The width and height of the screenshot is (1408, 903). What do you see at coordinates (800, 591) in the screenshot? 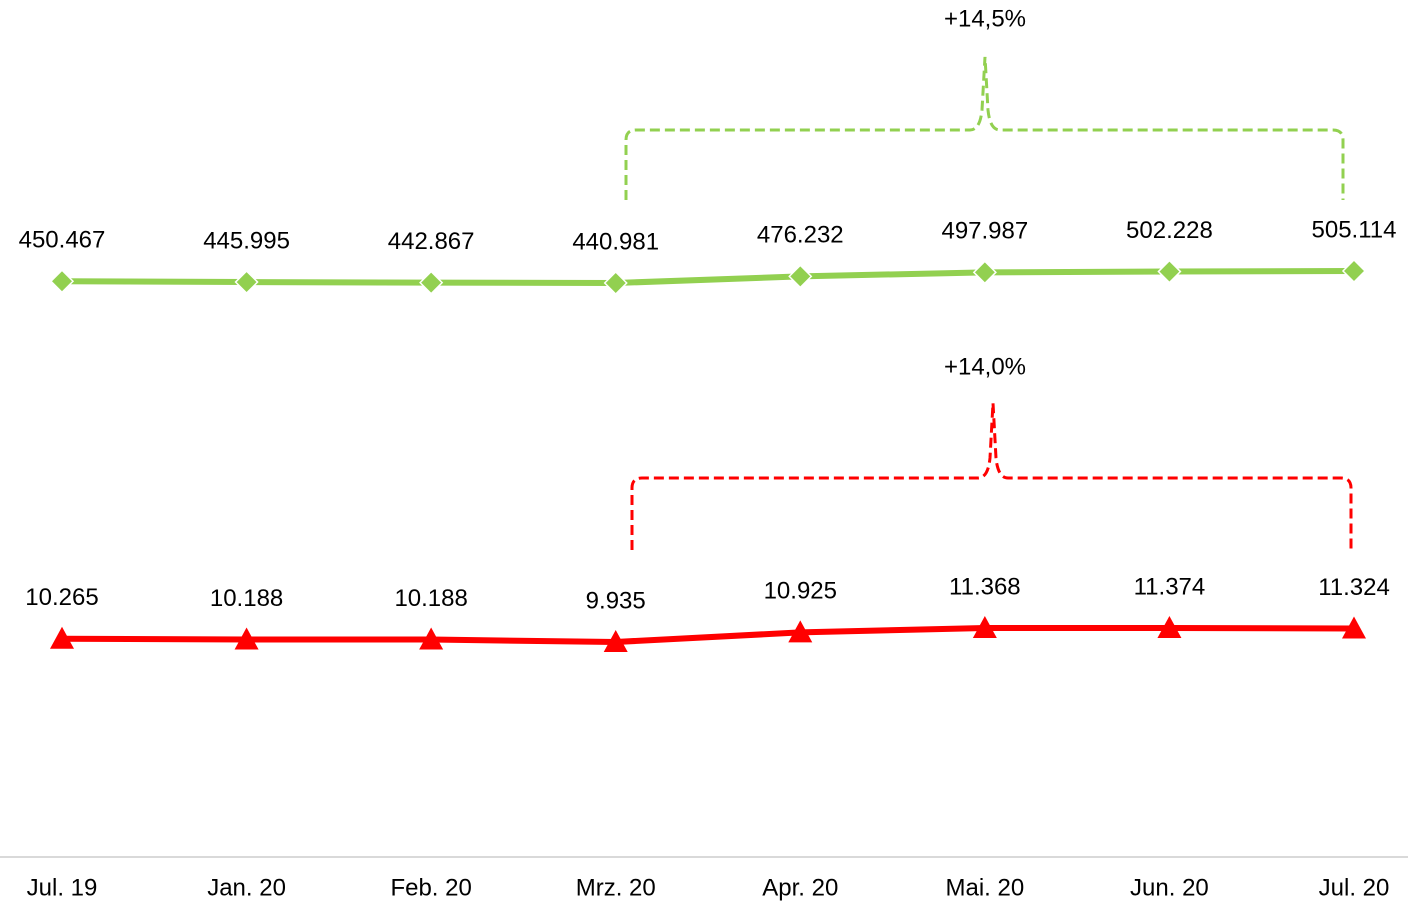
I see `data-label: 10.925` at bounding box center [800, 591].